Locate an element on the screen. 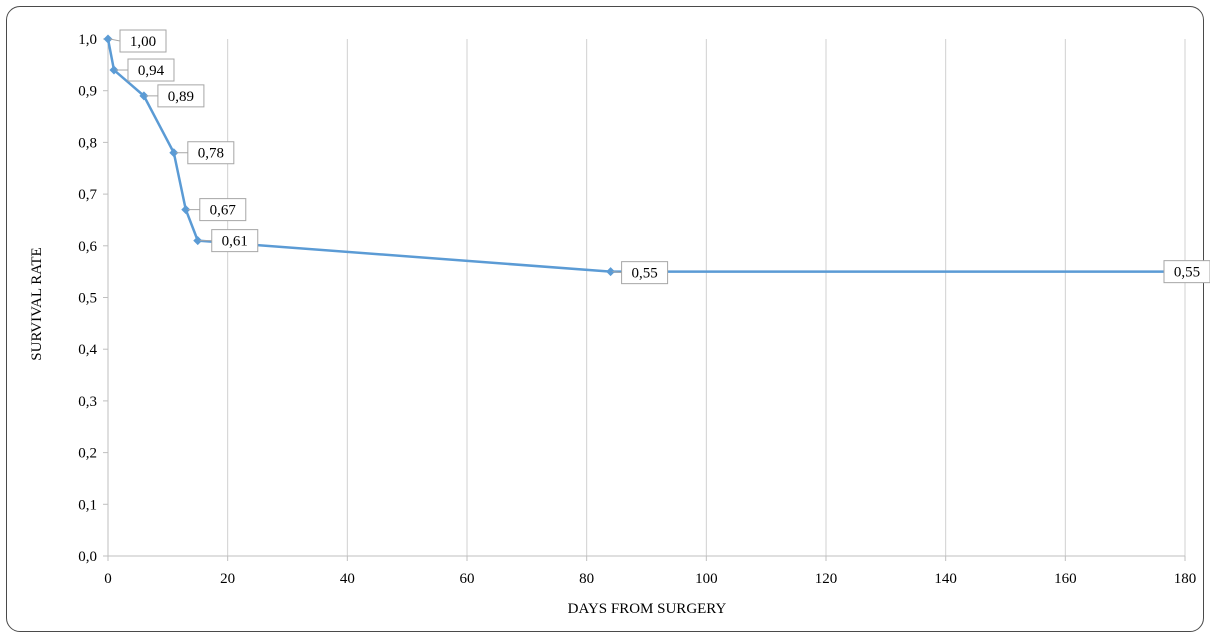 The height and width of the screenshot is (639, 1210). data-label: 0,67 is located at coordinates (217, 210).